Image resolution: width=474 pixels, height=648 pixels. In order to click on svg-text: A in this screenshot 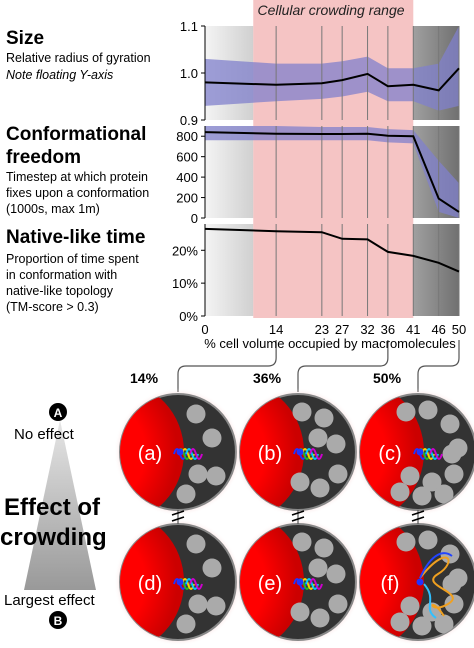, I will do `click(58, 413)`.